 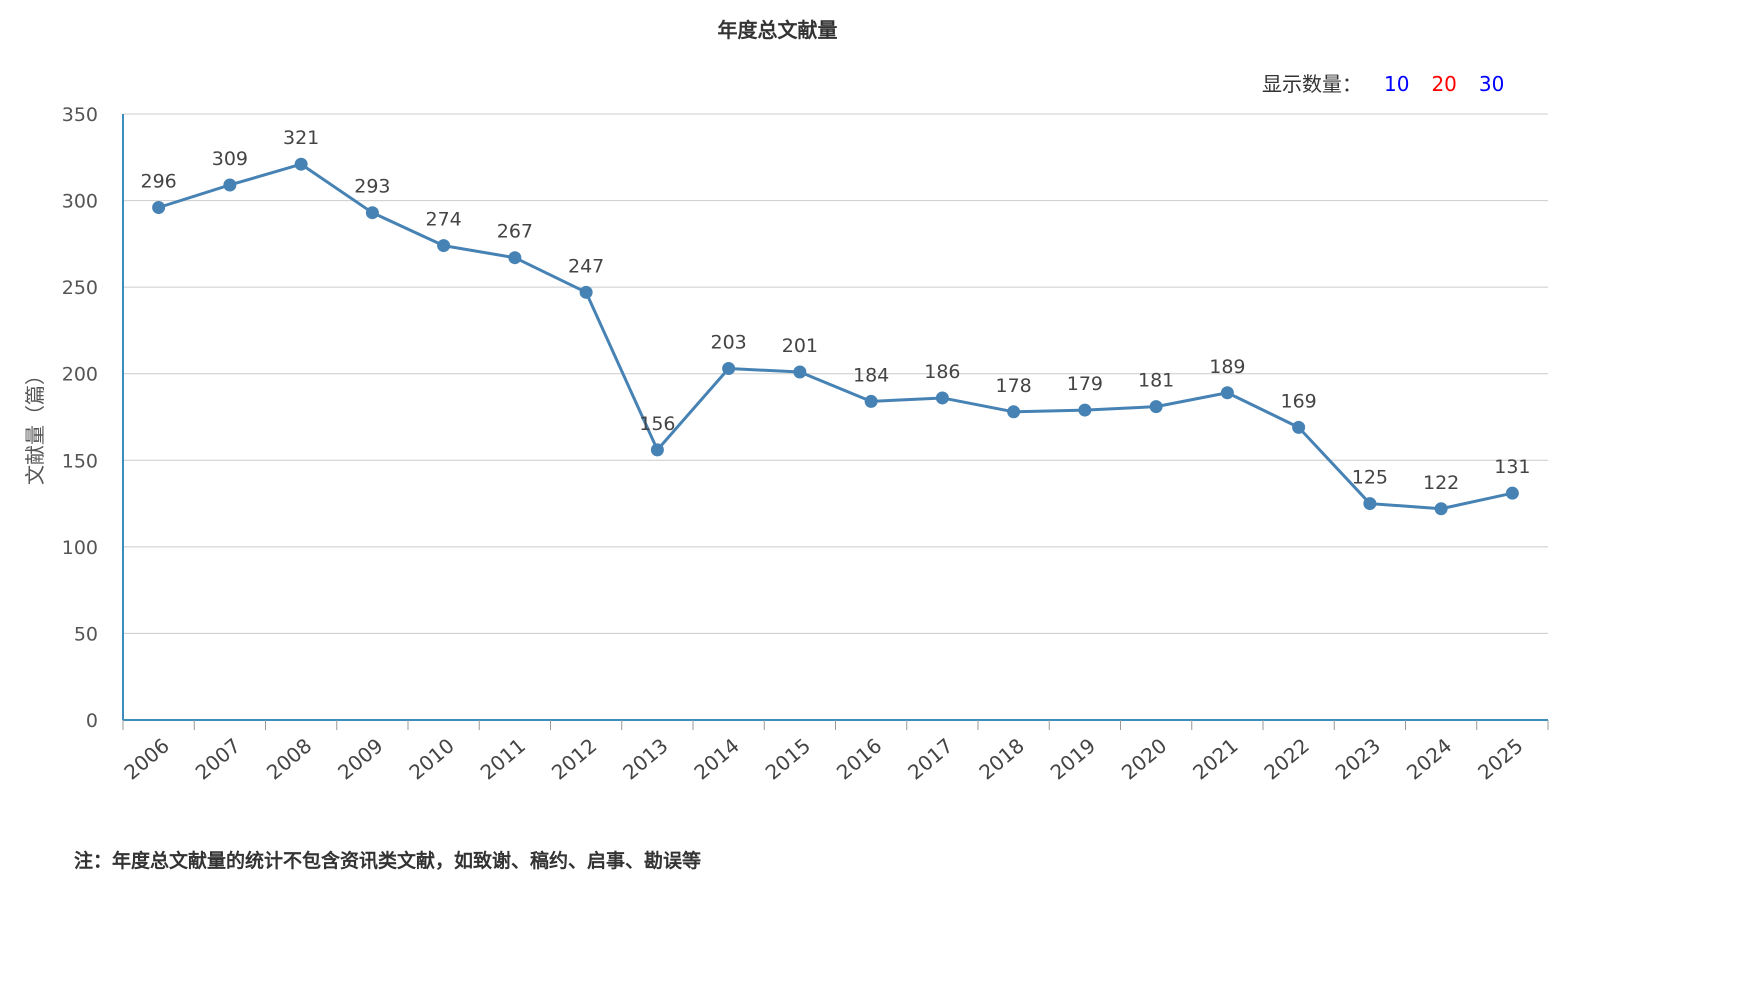 I want to click on display-count-option-10: 10, so click(x=1397, y=84).